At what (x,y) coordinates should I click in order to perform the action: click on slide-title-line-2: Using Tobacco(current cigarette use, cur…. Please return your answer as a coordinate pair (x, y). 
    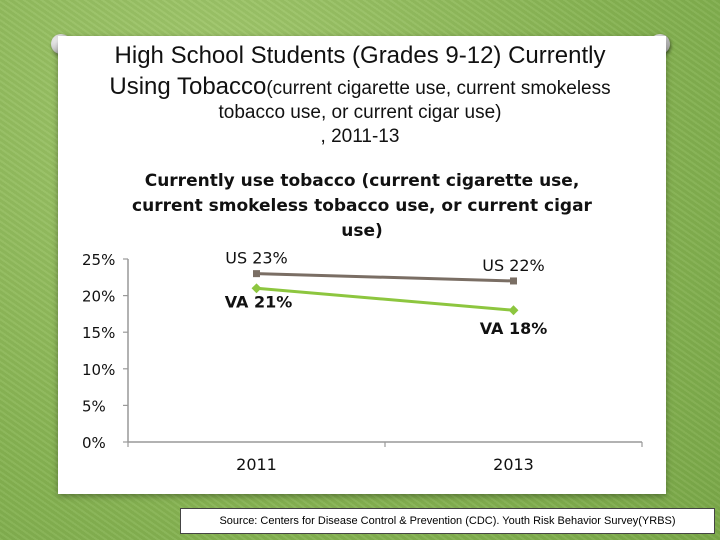
    Looking at the image, I should click on (360, 87).